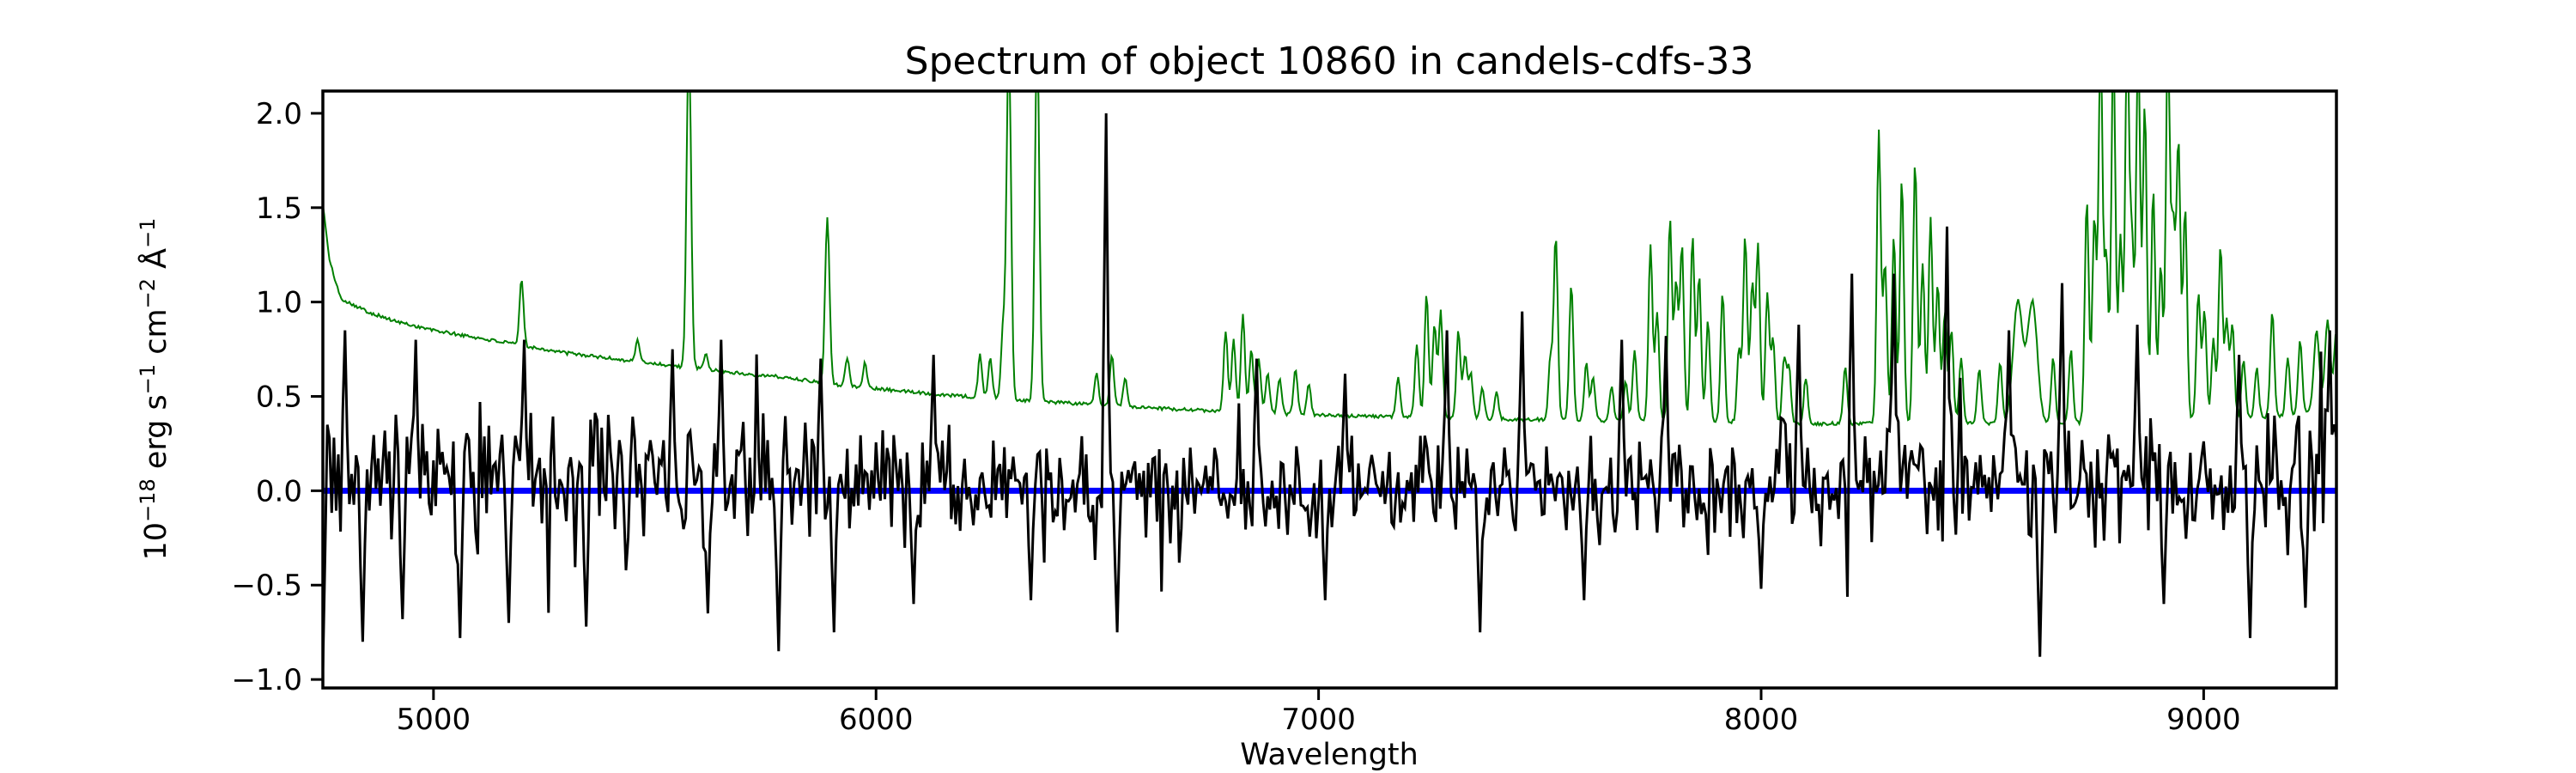  What do you see at coordinates (1319, 720) in the screenshot?
I see `x-tick-label: 7000` at bounding box center [1319, 720].